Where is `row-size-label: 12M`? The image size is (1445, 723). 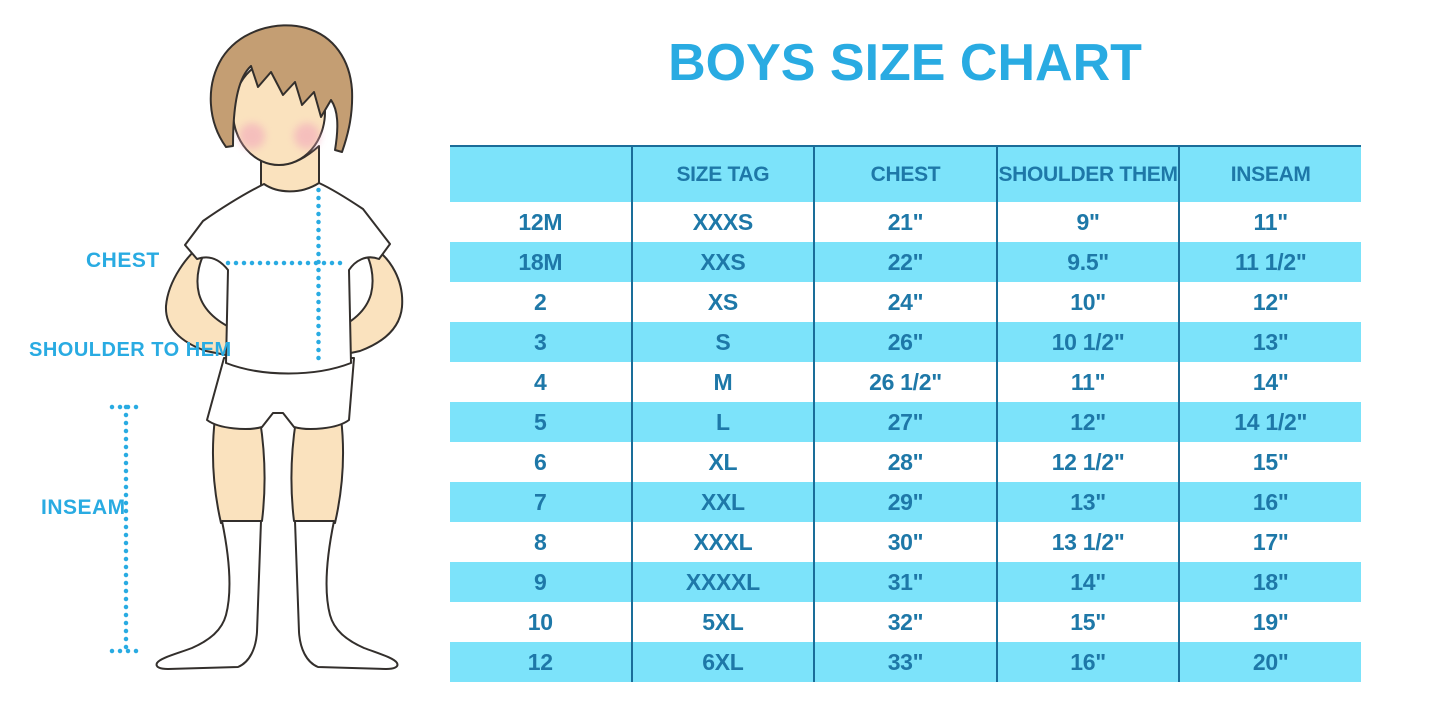
row-size-label: 12M is located at coordinates (541, 222).